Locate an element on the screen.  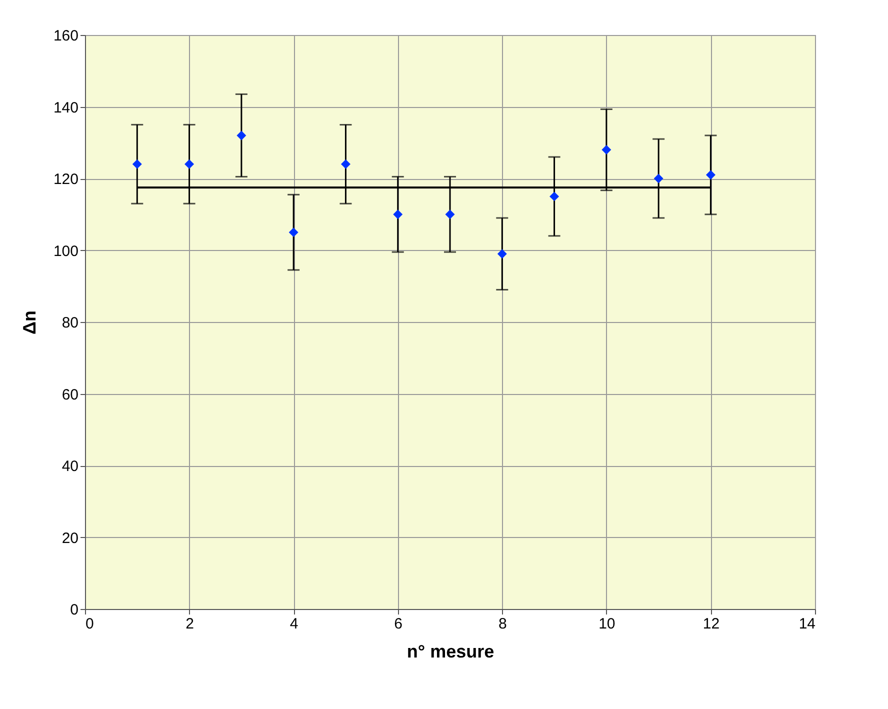
y-tick-label: 120 is located at coordinates (65, 179).